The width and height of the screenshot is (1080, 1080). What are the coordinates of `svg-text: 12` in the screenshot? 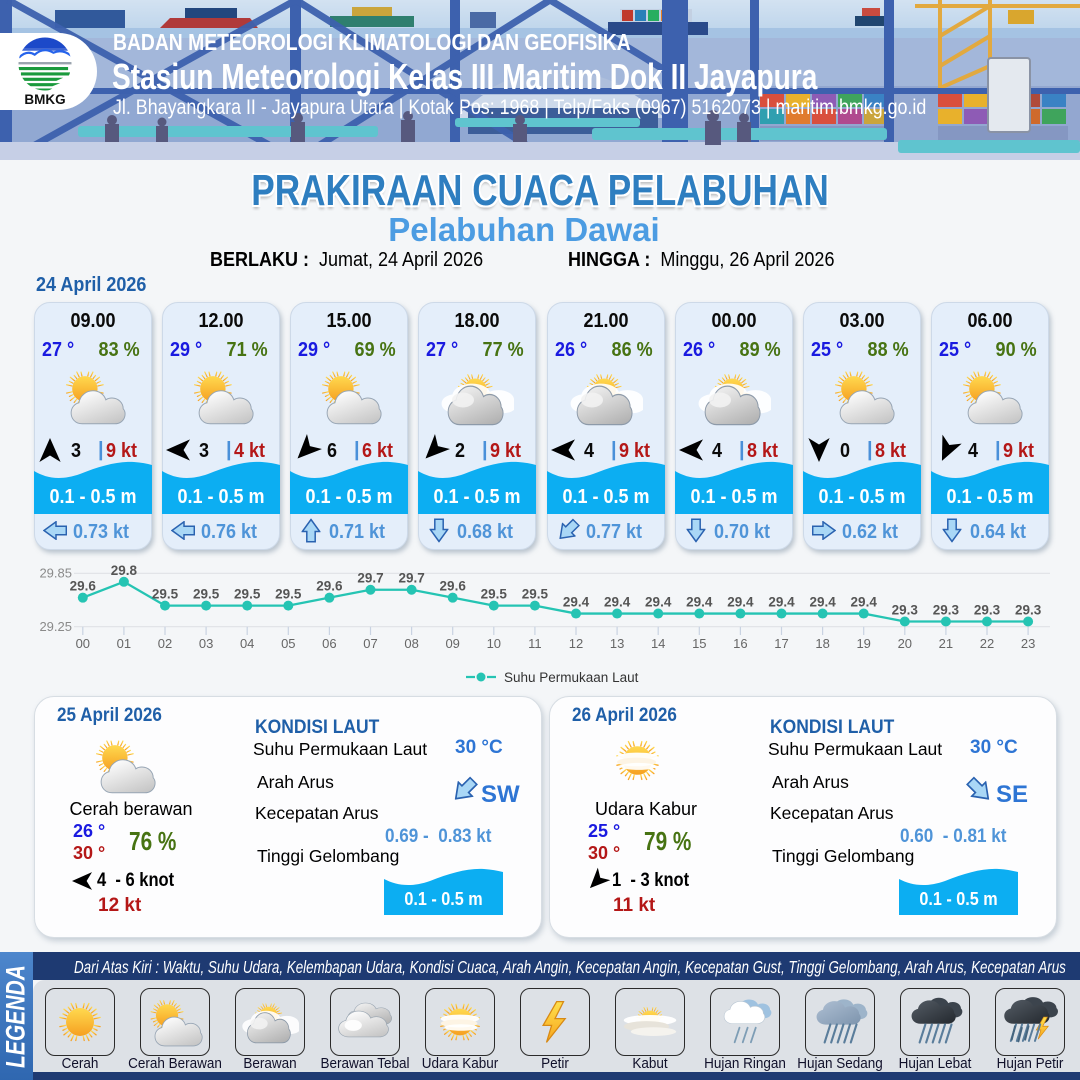 It's located at (576, 643).